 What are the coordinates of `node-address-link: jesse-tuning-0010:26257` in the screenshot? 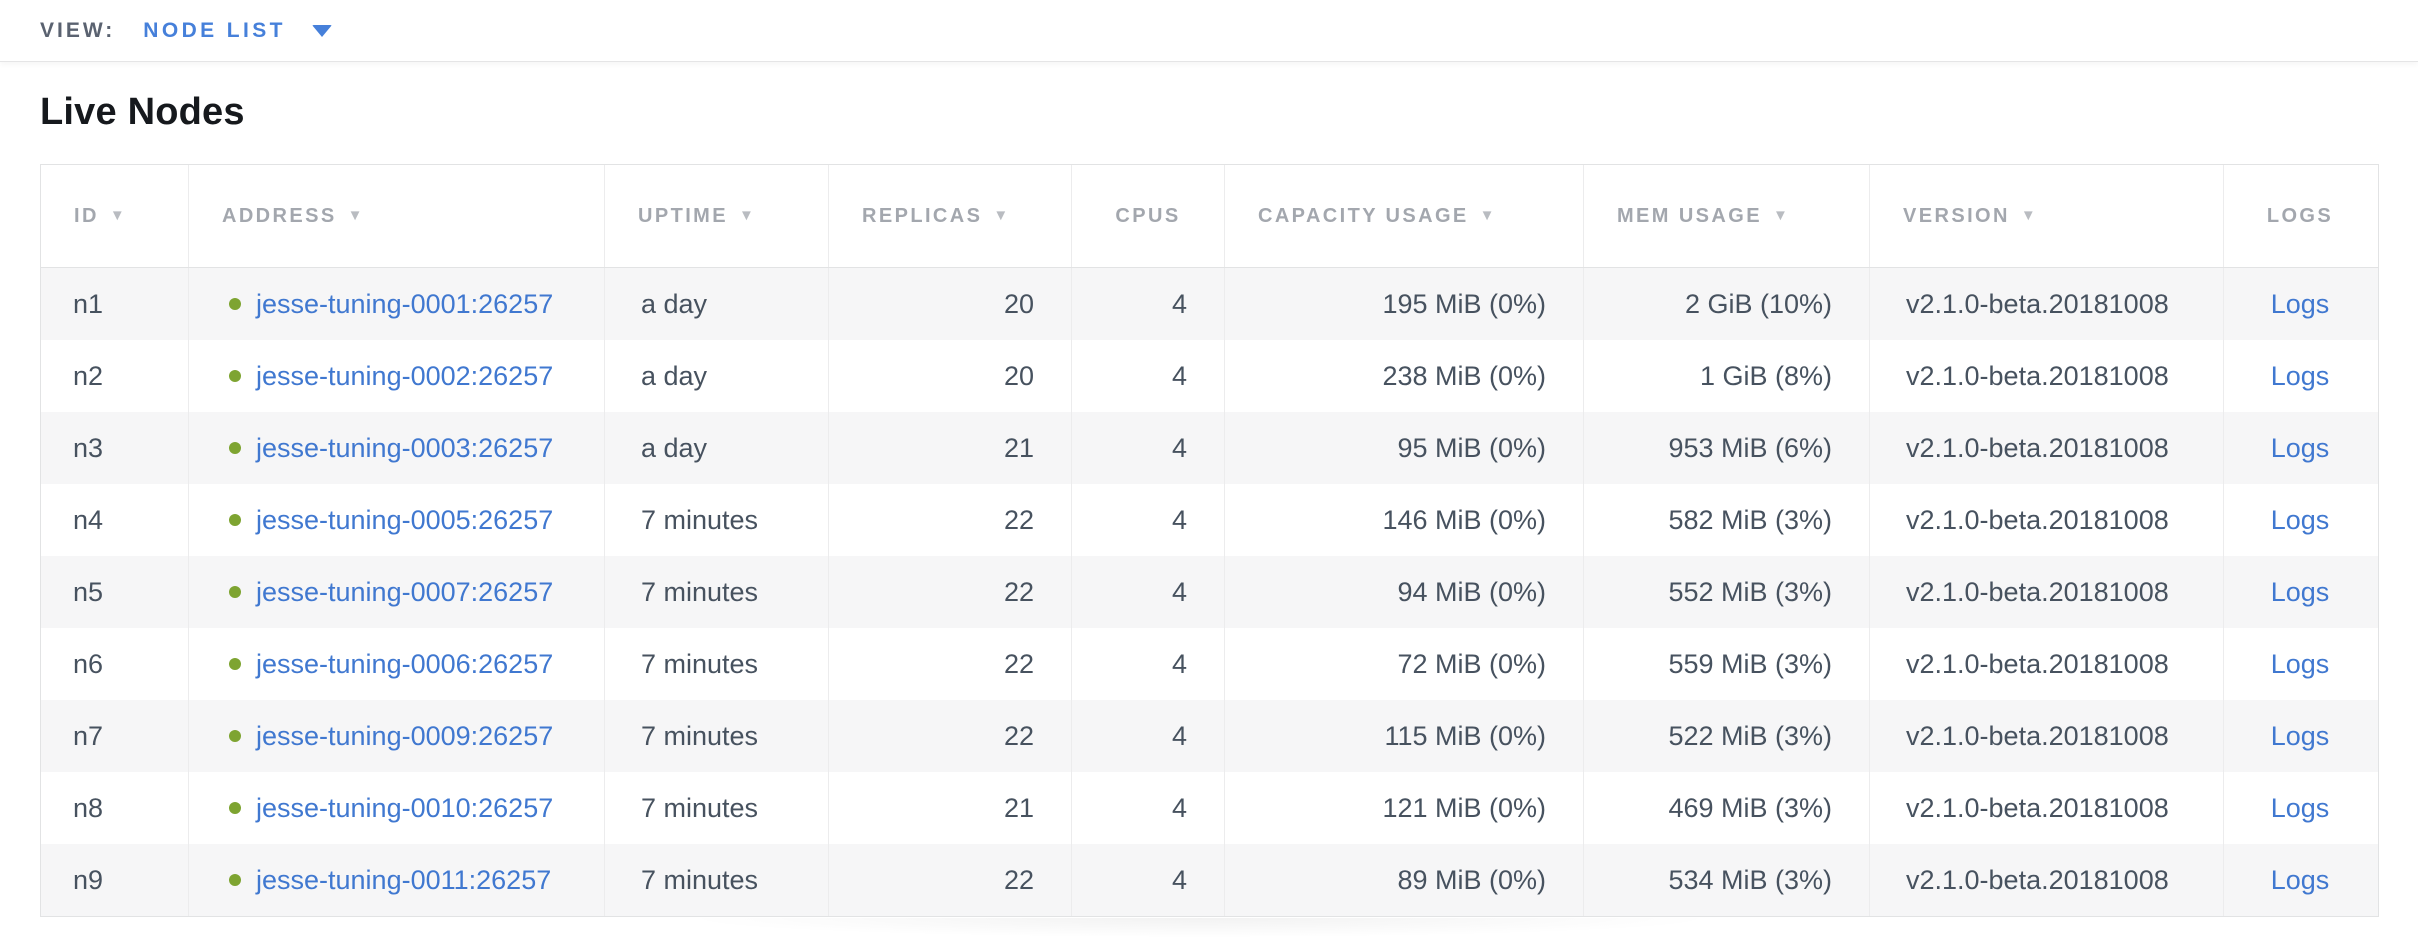 It's located at (405, 807).